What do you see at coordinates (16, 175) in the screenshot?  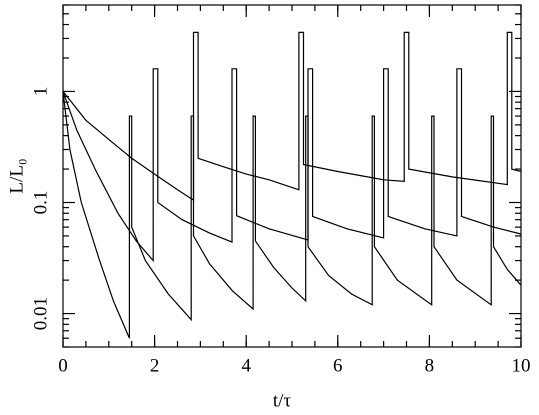 I see `y-axis-label: L/L₀` at bounding box center [16, 175].